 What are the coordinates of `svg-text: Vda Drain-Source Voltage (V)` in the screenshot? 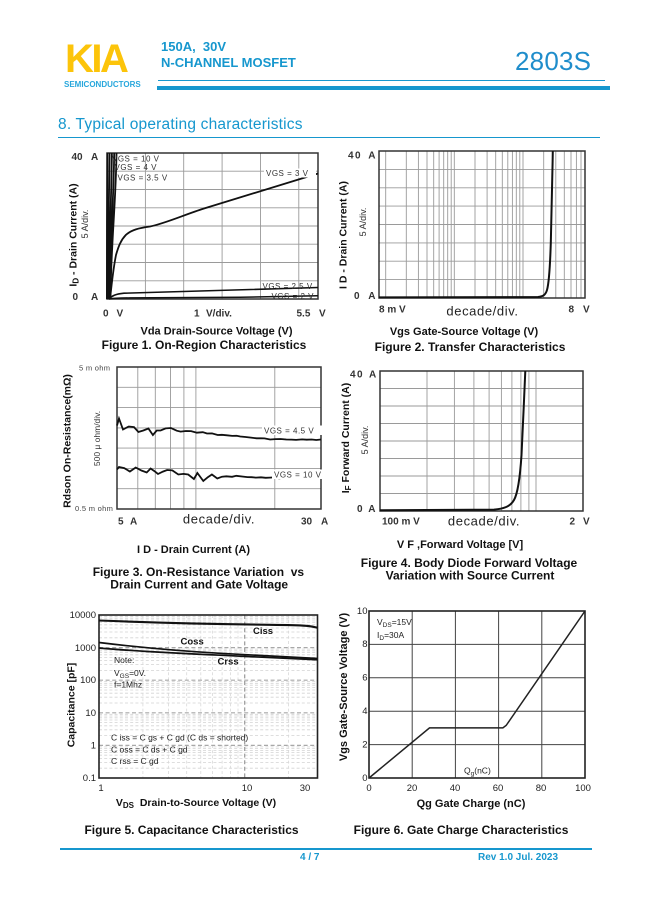 It's located at (217, 332).